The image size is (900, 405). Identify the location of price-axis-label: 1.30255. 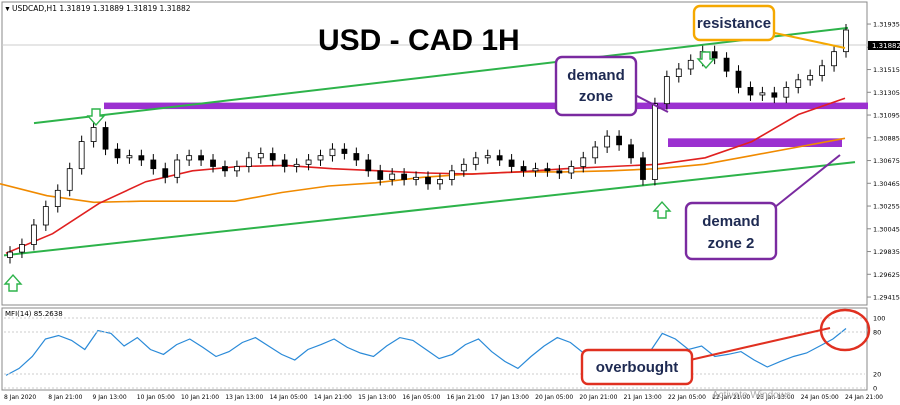
(886, 207).